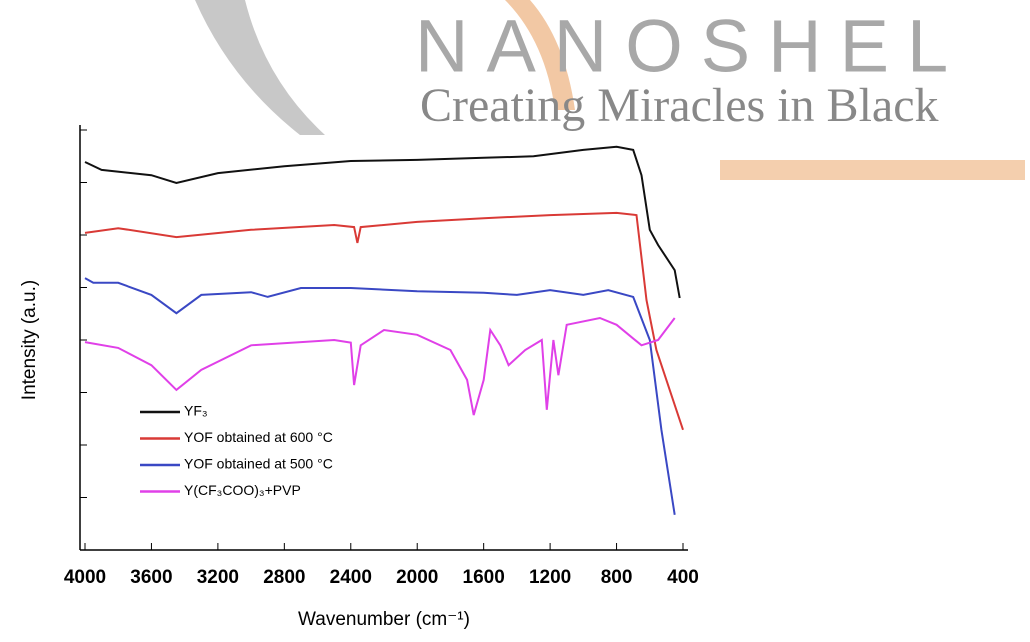  I want to click on x-tick-label: 800, so click(617, 577).